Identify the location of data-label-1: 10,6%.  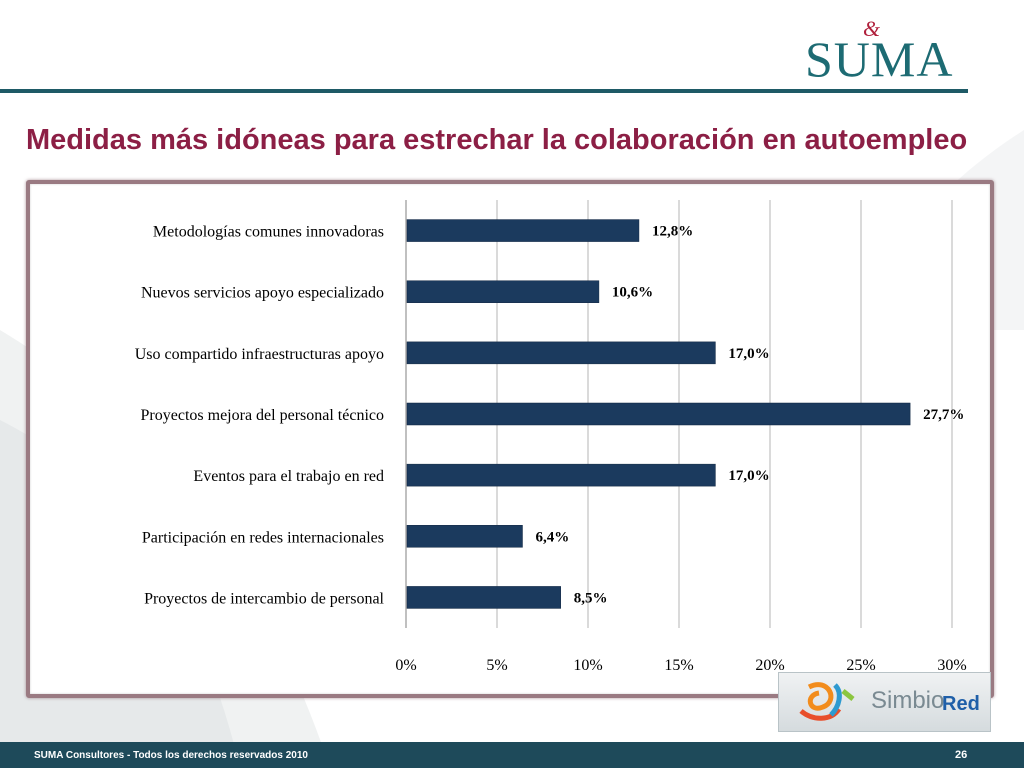
(632, 293).